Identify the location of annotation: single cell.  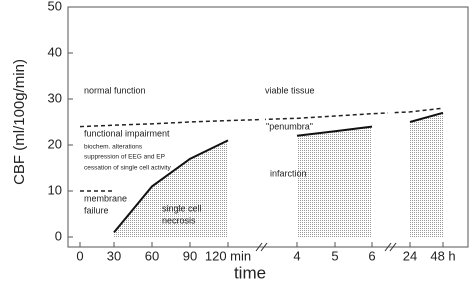
(182, 208).